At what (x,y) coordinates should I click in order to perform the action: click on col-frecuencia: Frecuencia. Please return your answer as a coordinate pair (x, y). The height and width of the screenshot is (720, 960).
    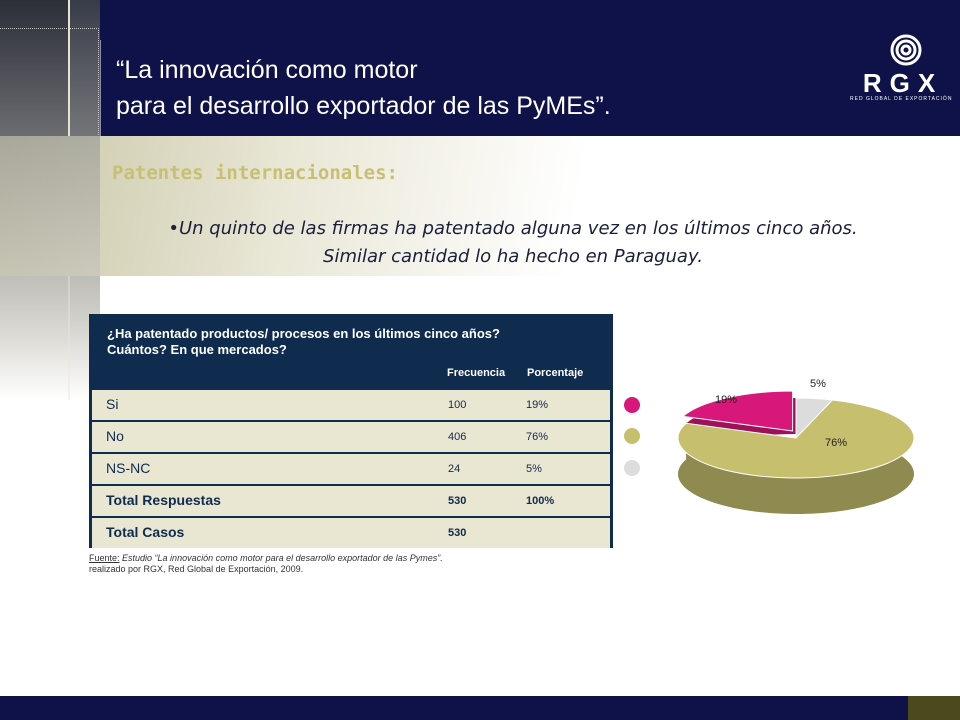
    Looking at the image, I should click on (476, 373).